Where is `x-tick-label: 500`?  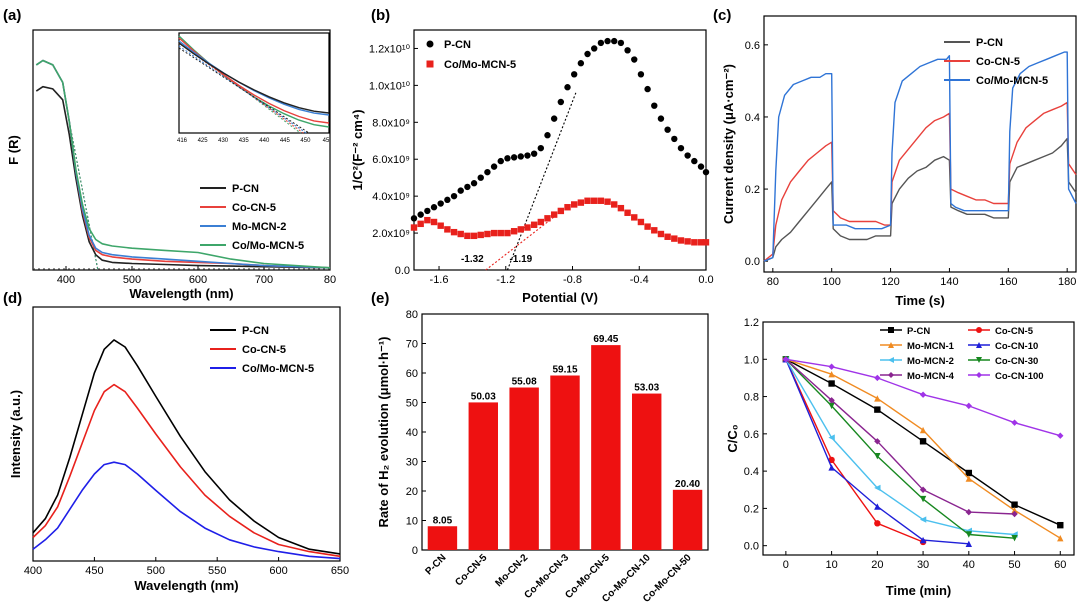 x-tick-label: 500 is located at coordinates (156, 571).